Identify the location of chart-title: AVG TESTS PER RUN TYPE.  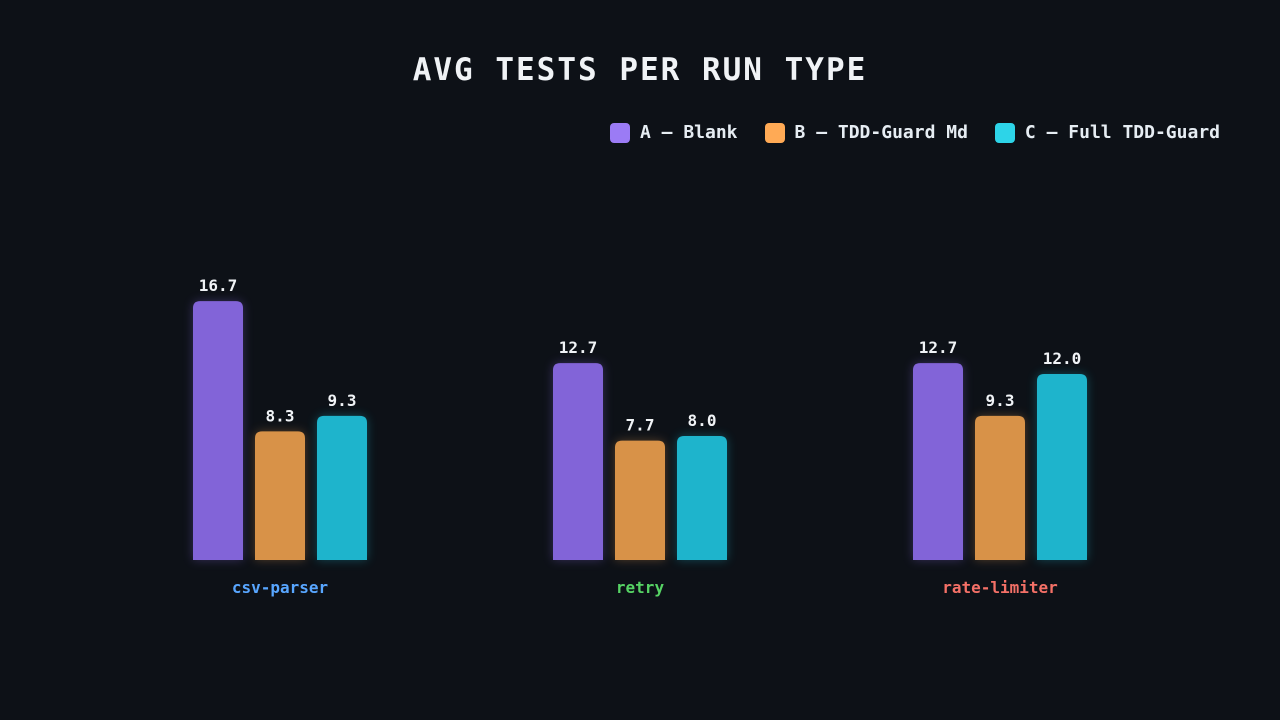
(640, 70).